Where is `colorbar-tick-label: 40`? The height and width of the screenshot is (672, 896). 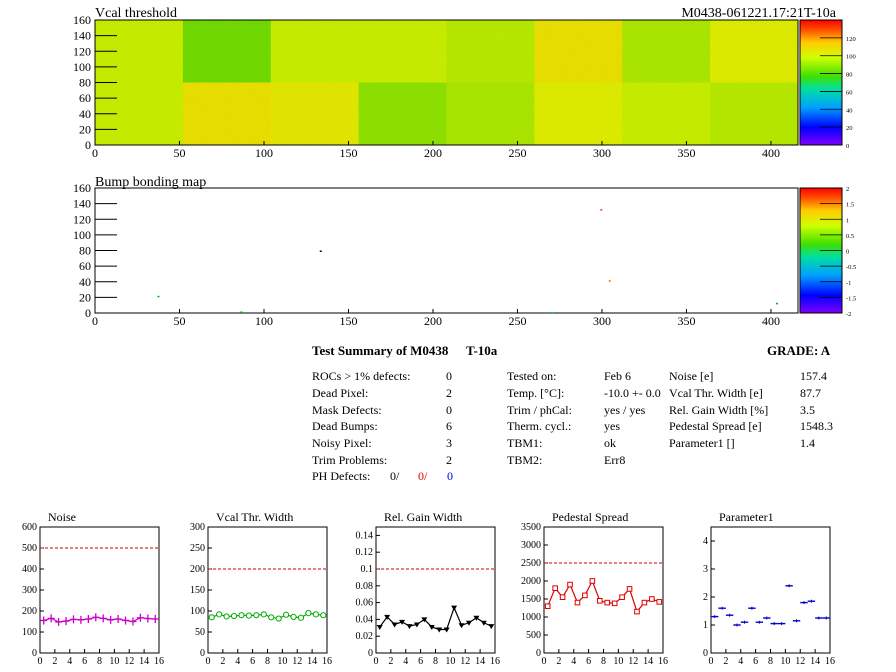
colorbar-tick-label: 40 is located at coordinates (849, 110).